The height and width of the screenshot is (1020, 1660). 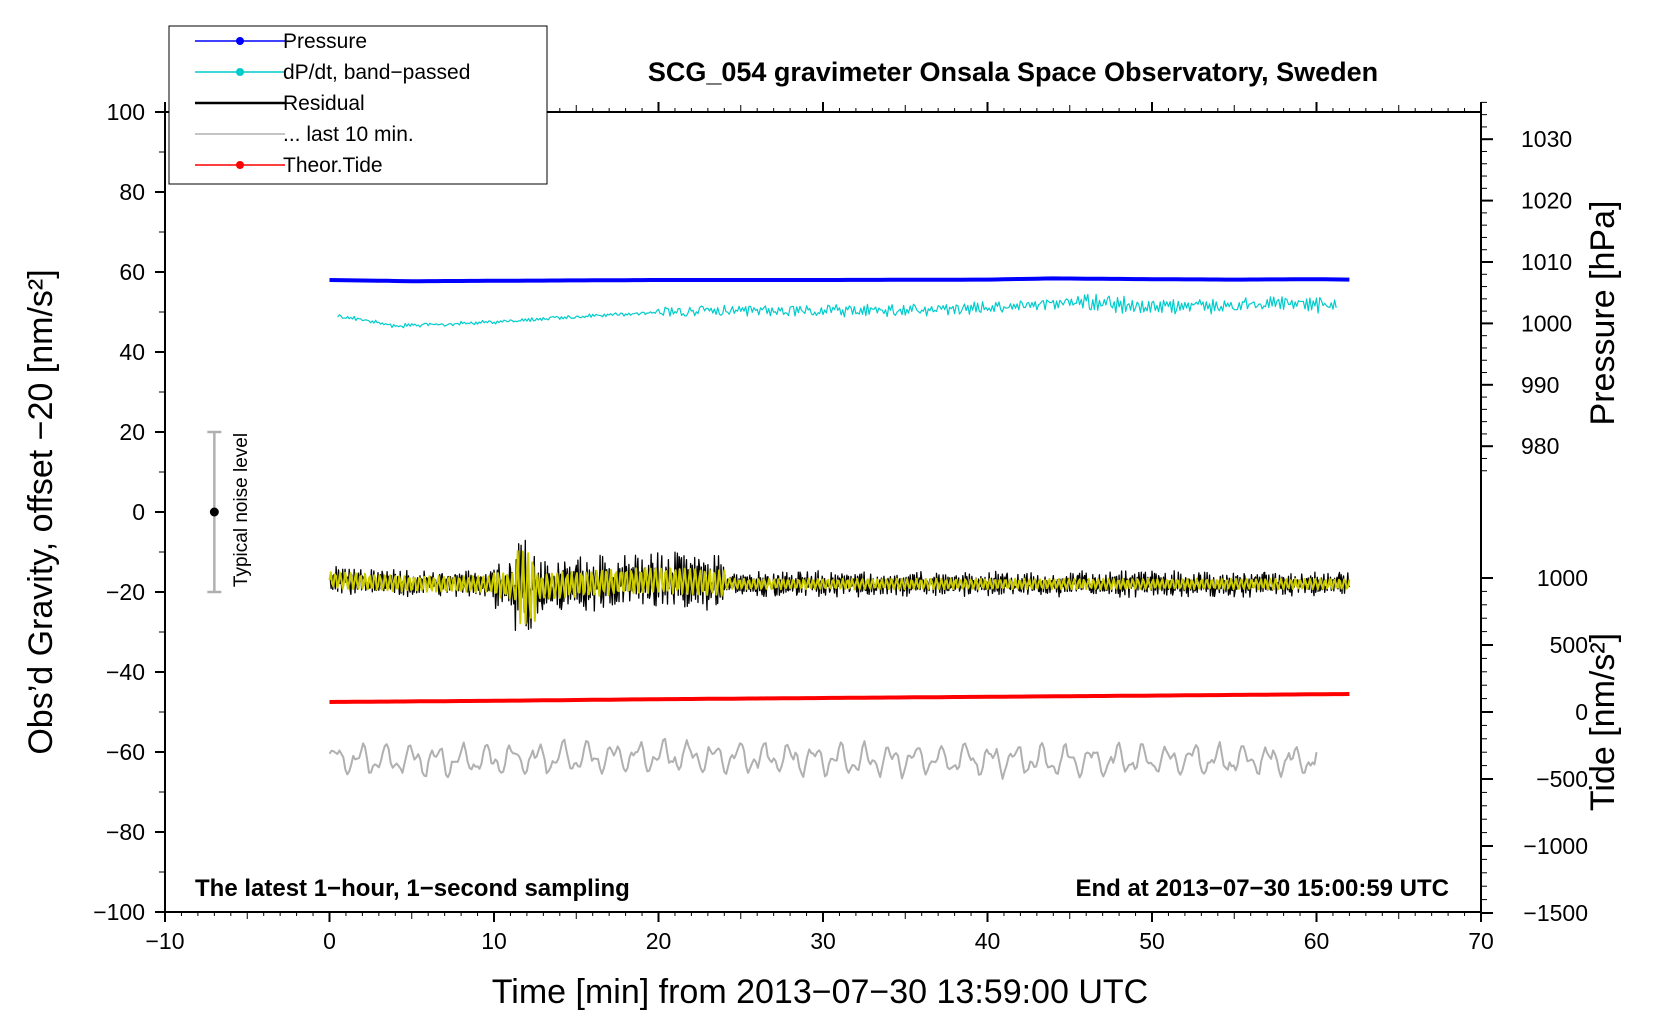 What do you see at coordinates (214, 512) in the screenshot?
I see `noise-center-dot` at bounding box center [214, 512].